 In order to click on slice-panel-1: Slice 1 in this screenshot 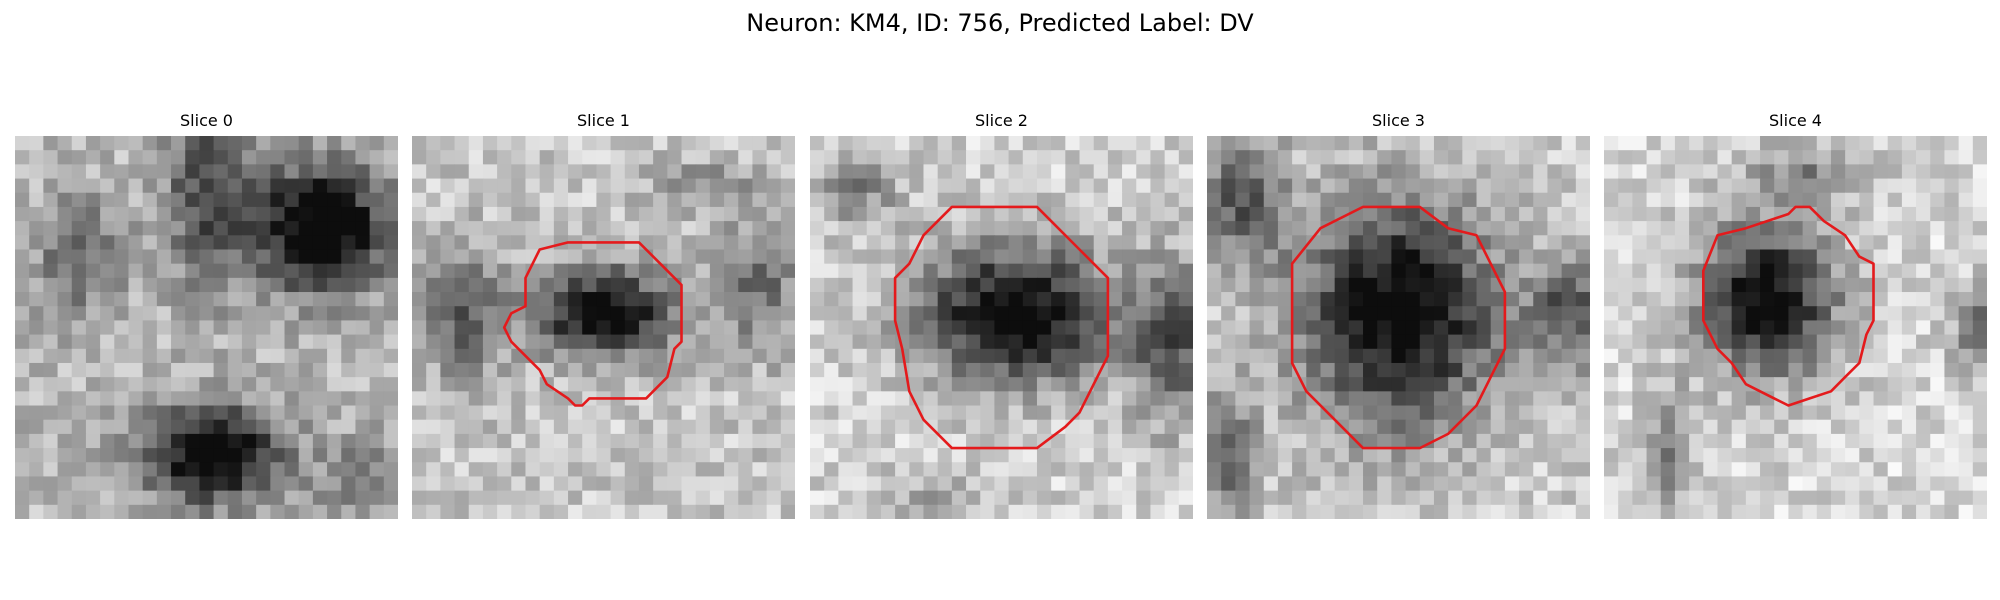, I will do `click(603, 313)`.